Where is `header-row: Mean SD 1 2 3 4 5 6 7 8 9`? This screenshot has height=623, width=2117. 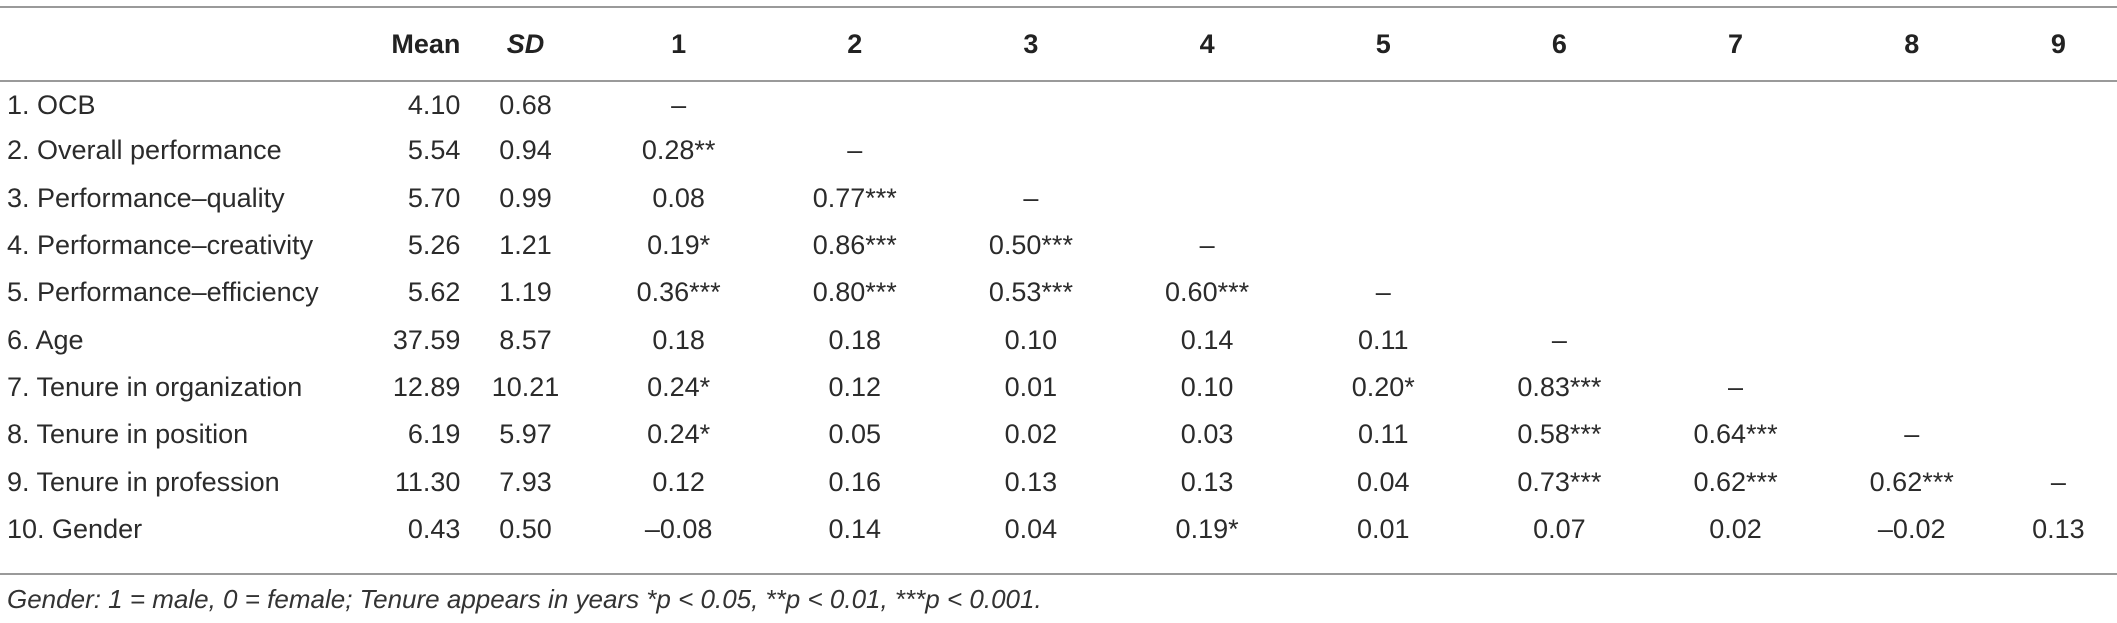 header-row: Mean SD 1 2 3 4 5 6 7 8 9 is located at coordinates (1058, 44).